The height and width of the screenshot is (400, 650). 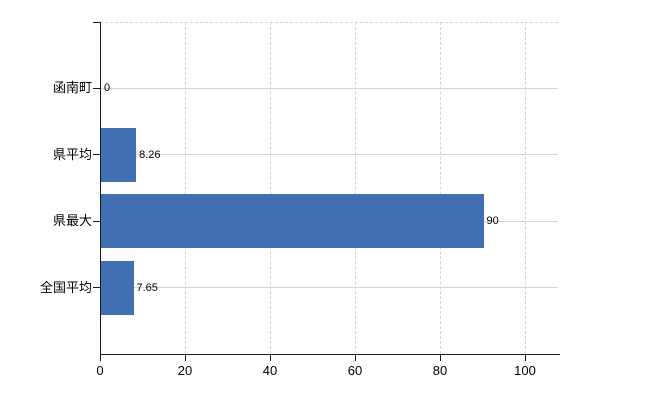 What do you see at coordinates (492, 221) in the screenshot?
I see `value-label: 90` at bounding box center [492, 221].